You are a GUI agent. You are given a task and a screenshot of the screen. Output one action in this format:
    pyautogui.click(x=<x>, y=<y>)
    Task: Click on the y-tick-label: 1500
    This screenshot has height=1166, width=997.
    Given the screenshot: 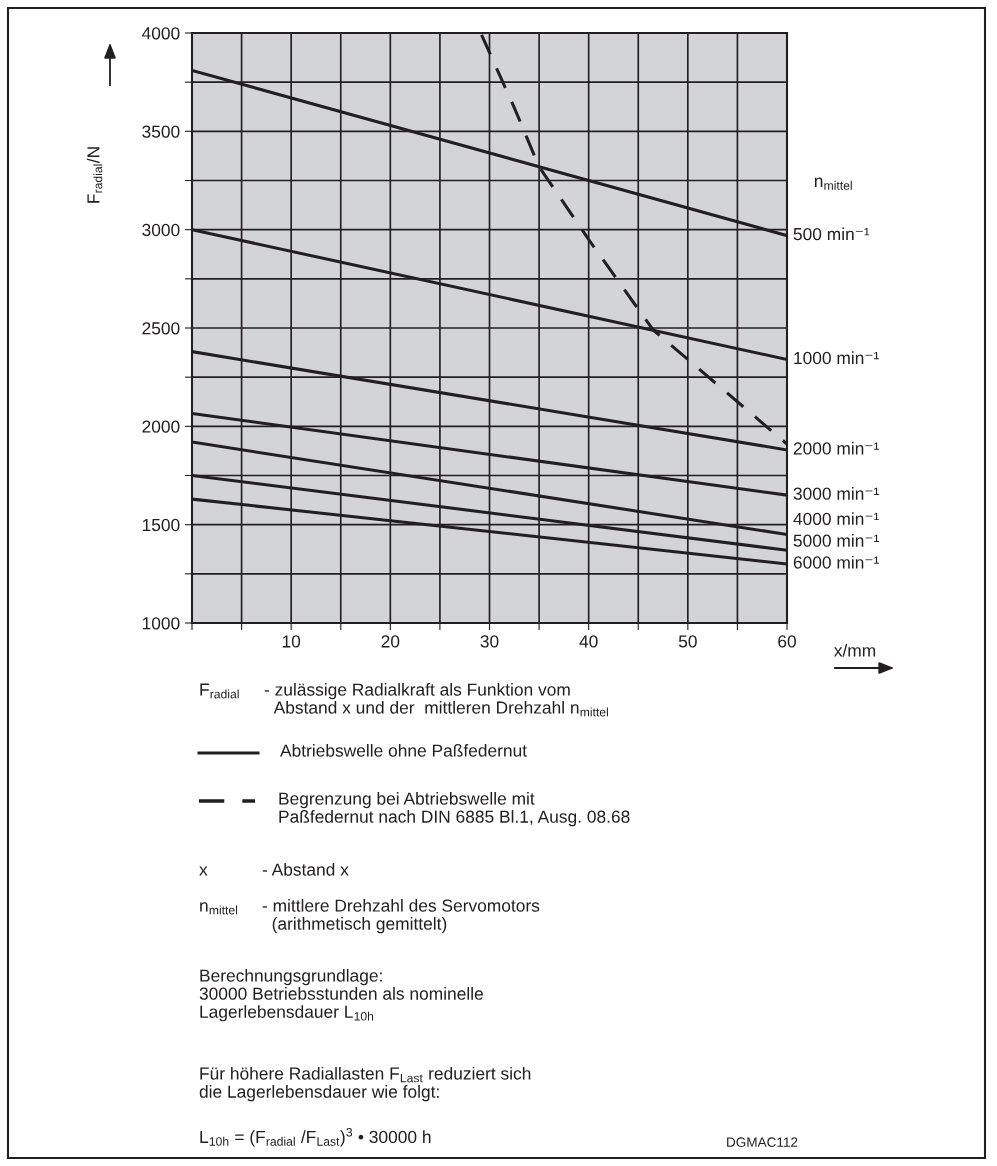 What is the action you would take?
    pyautogui.click(x=161, y=525)
    